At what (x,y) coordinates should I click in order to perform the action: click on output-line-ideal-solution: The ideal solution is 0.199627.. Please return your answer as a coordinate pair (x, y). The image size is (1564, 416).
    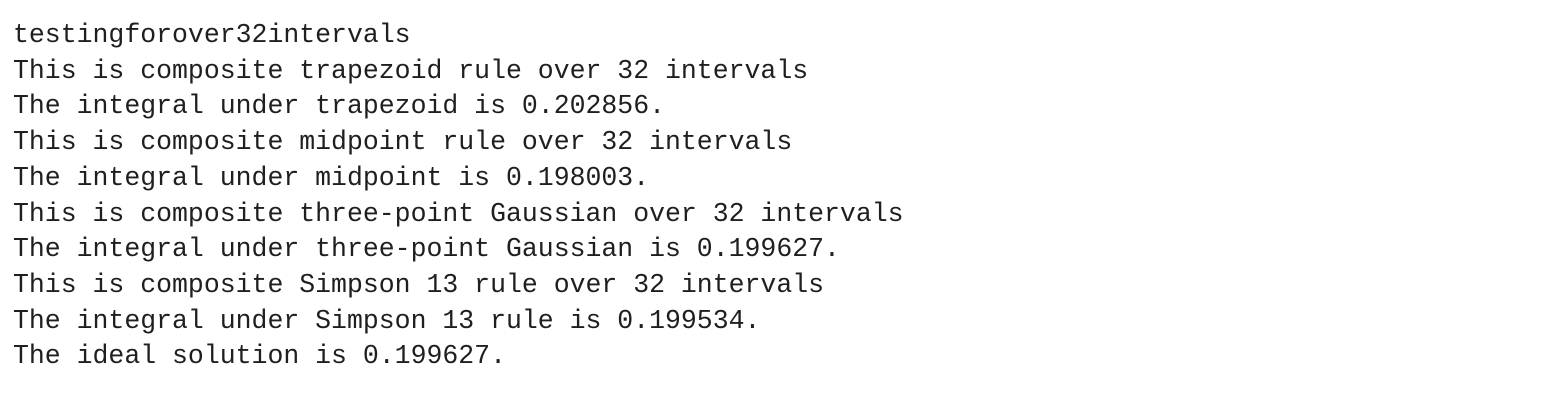
    Looking at the image, I should click on (259, 356).